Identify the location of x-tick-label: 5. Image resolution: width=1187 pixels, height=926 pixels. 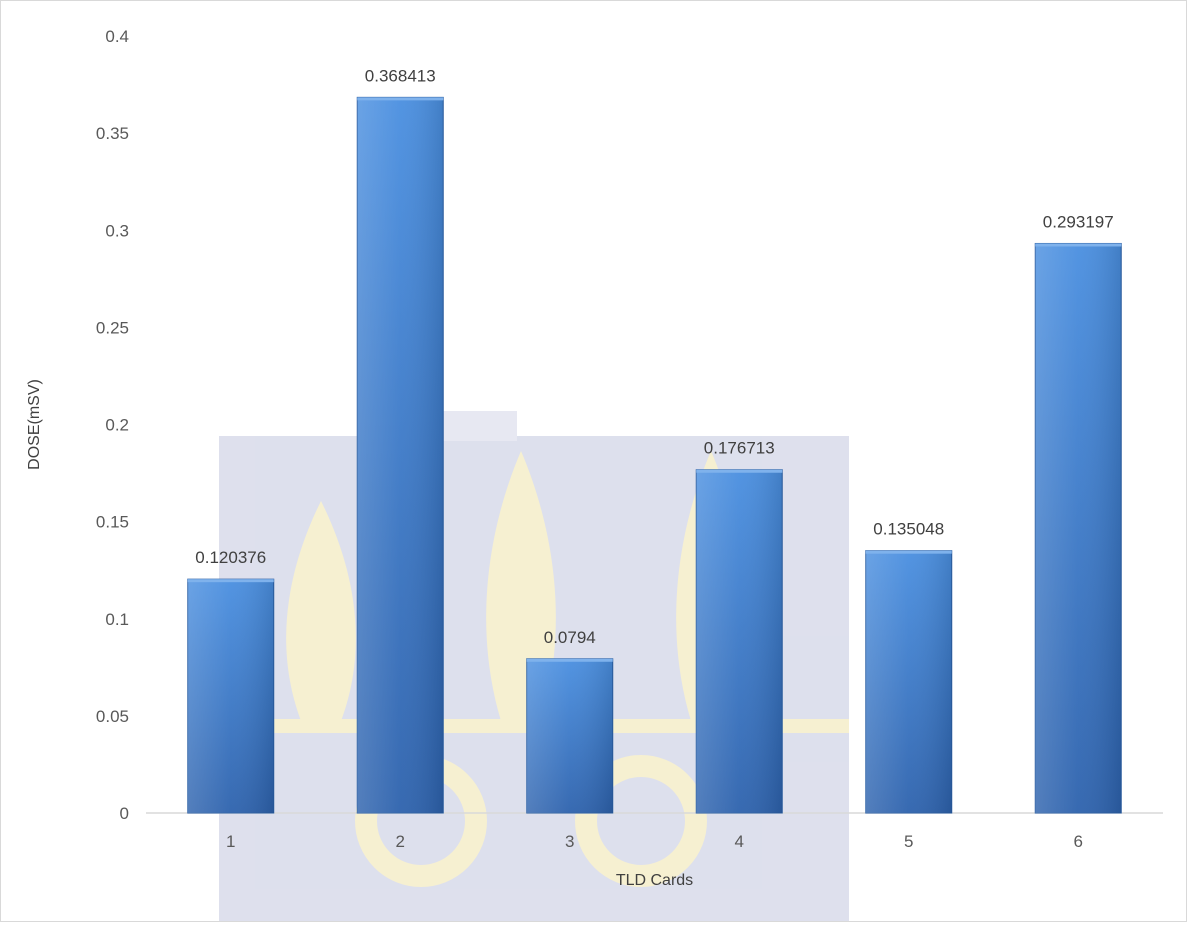
(908, 841).